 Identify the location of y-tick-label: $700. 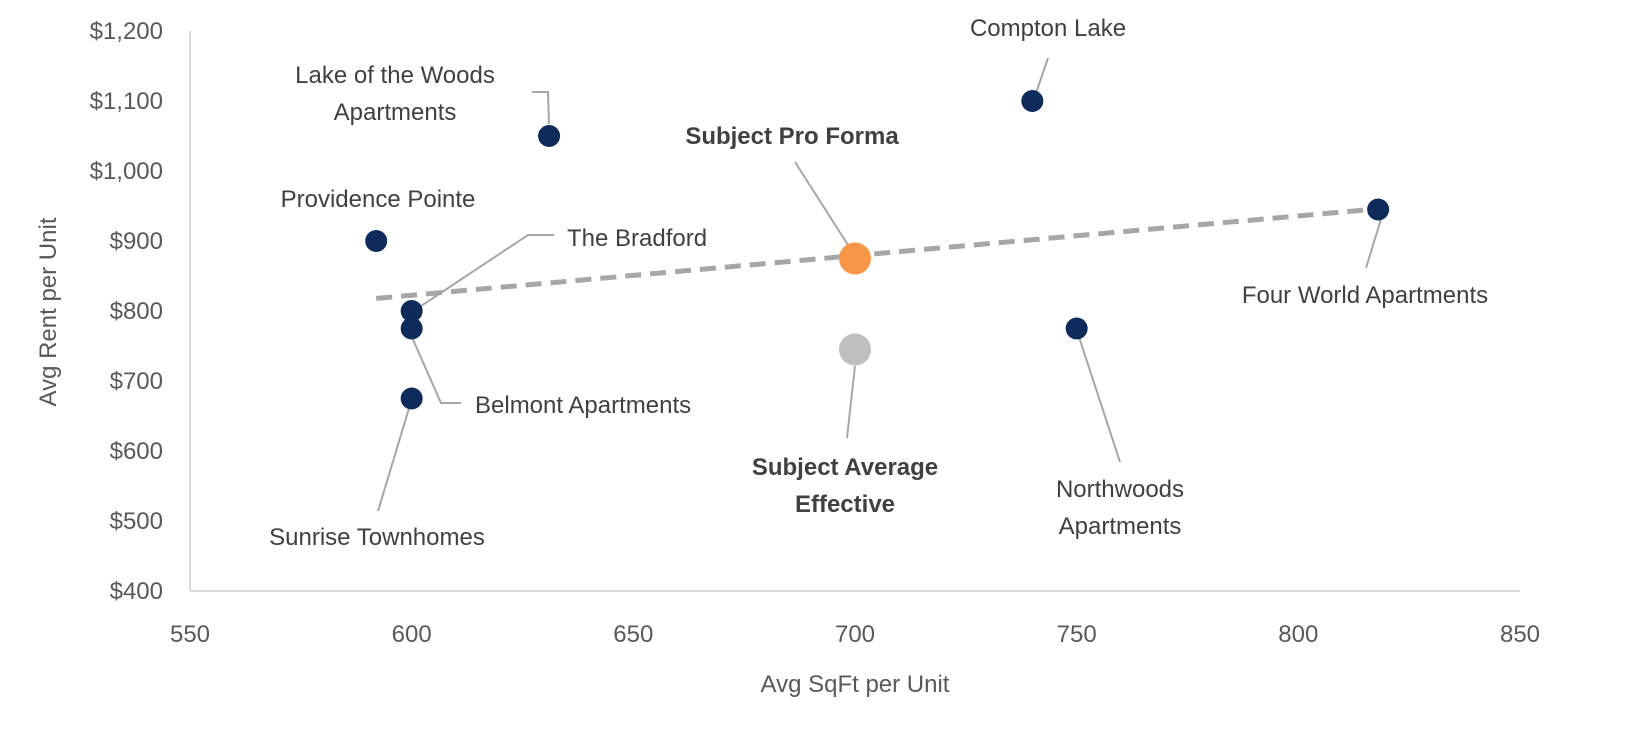
(136, 381).